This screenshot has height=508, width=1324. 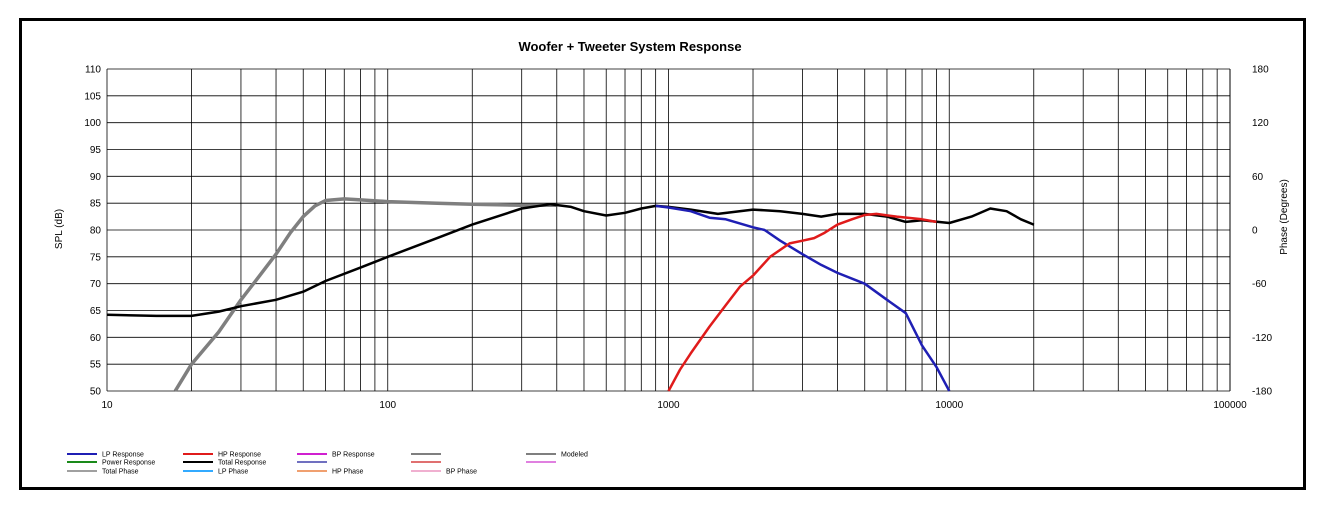 I want to click on y-tick-label: 85, so click(x=96, y=204).